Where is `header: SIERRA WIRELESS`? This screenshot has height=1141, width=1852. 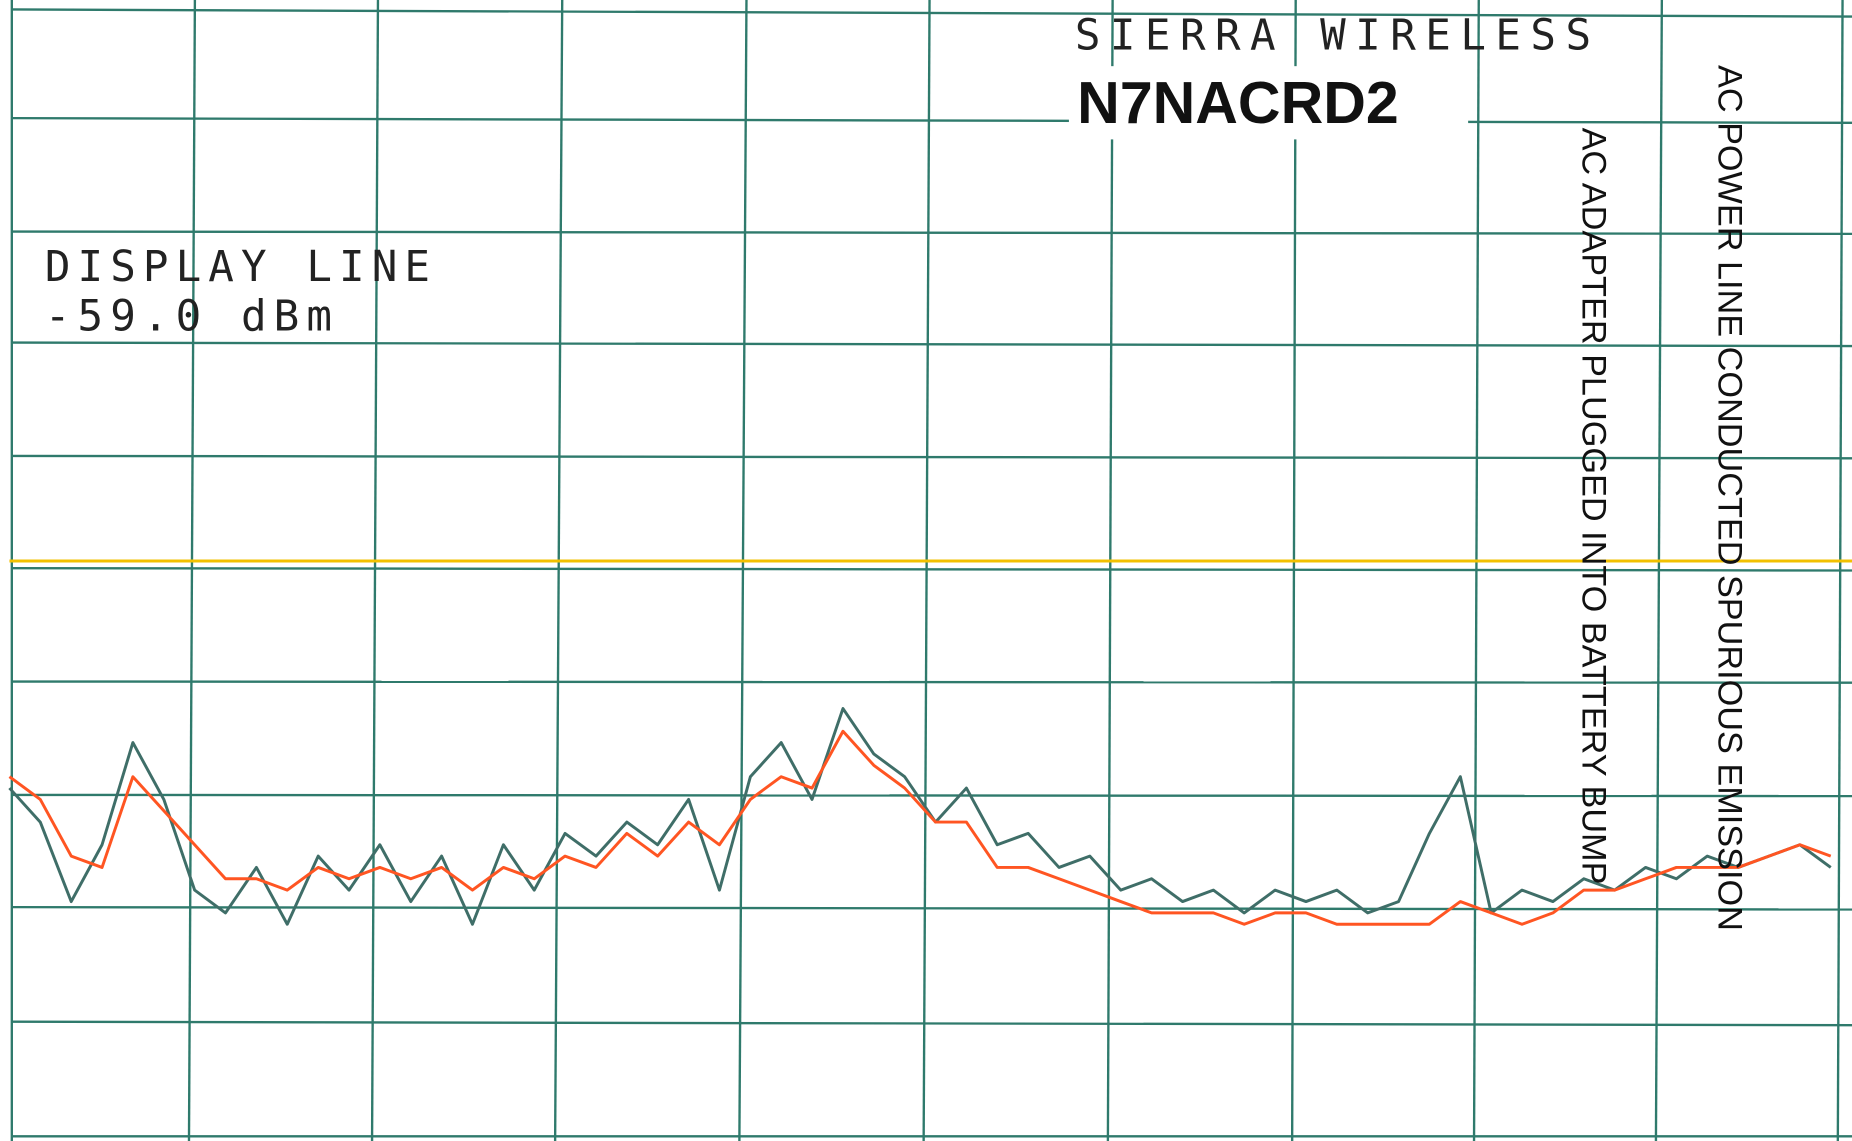
header: SIERRA WIRELESS is located at coordinates (1338, 36).